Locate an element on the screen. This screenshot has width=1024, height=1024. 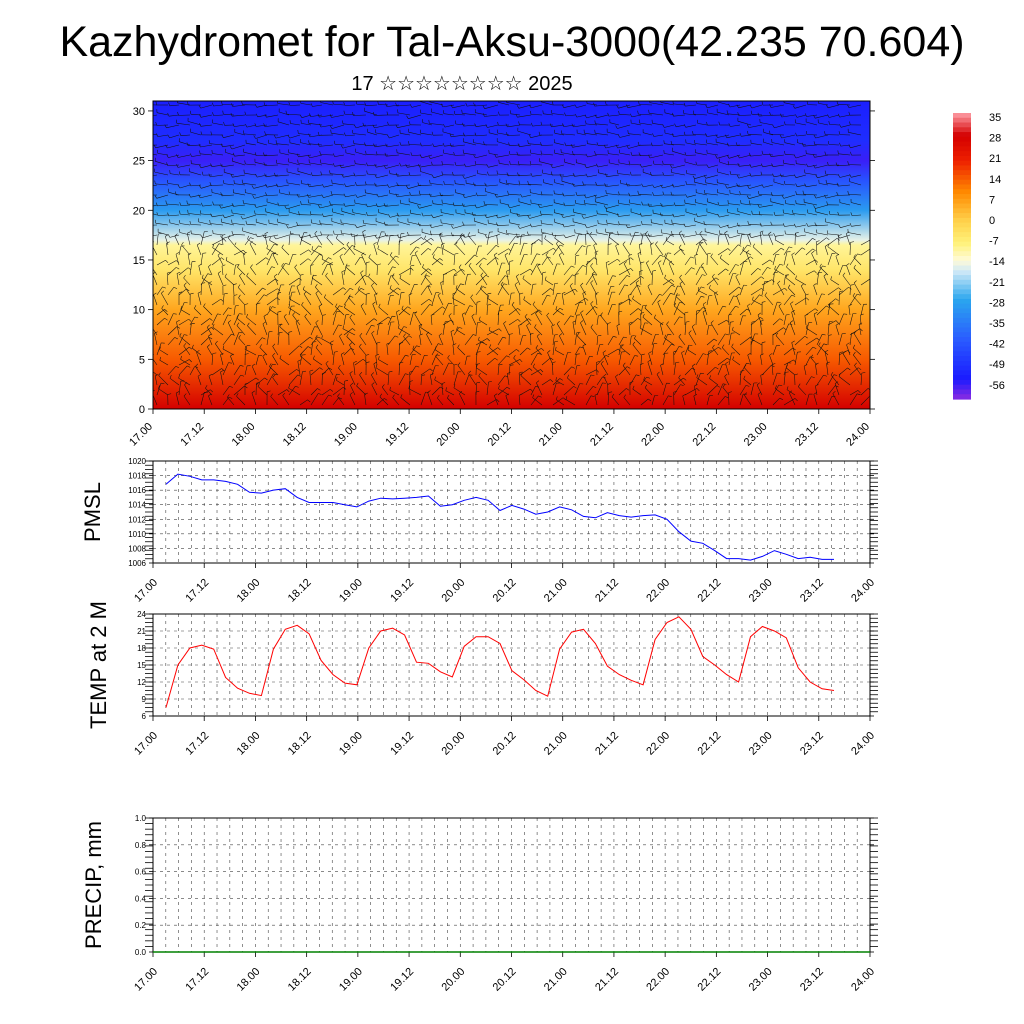
series-line is located at coordinates (500, 662).